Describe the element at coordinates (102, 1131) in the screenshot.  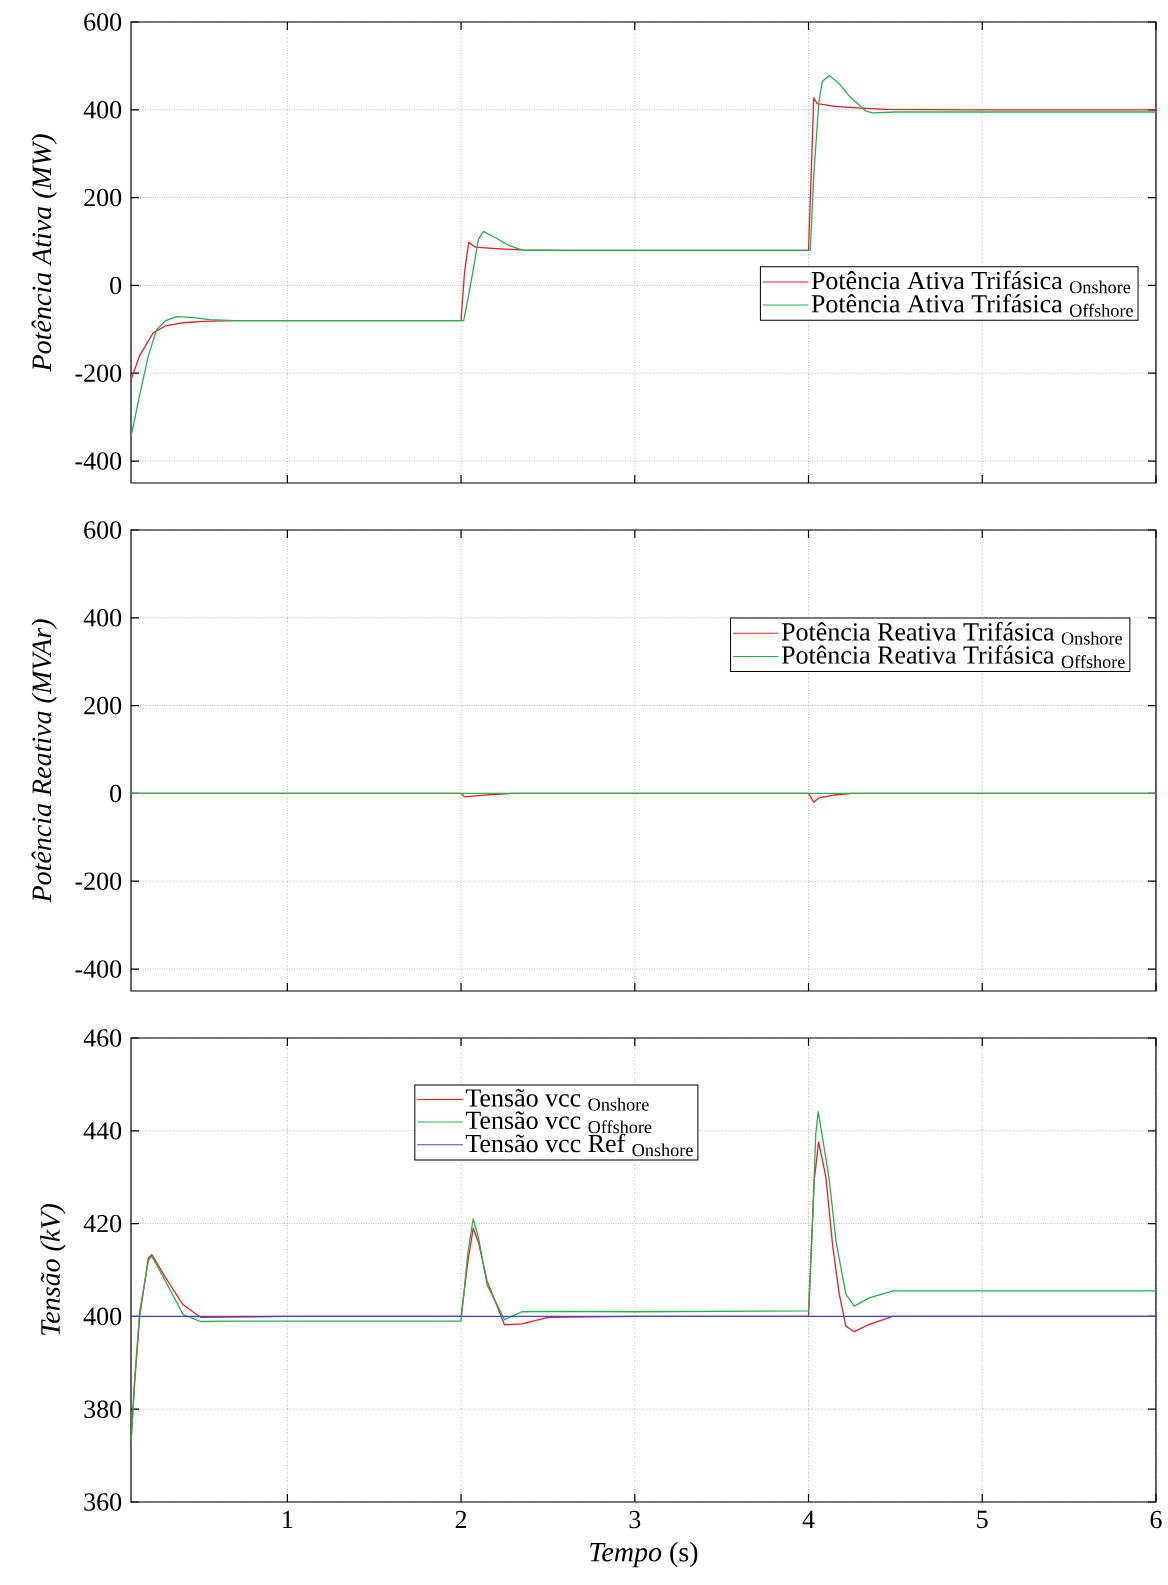
I see `y-tick-label: 440` at that location.